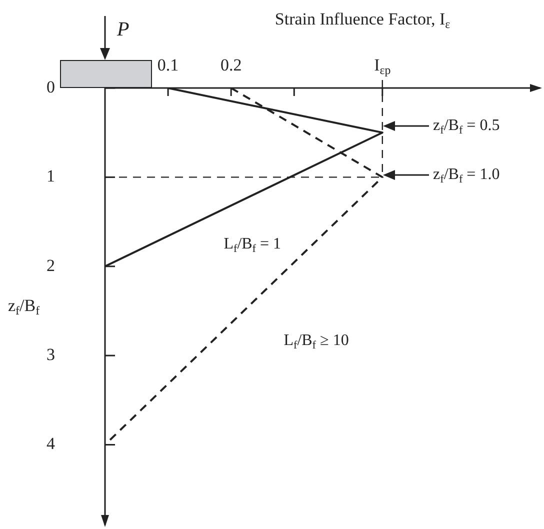  What do you see at coordinates (50, 86) in the screenshot?
I see `y-tick-label: 0` at bounding box center [50, 86].